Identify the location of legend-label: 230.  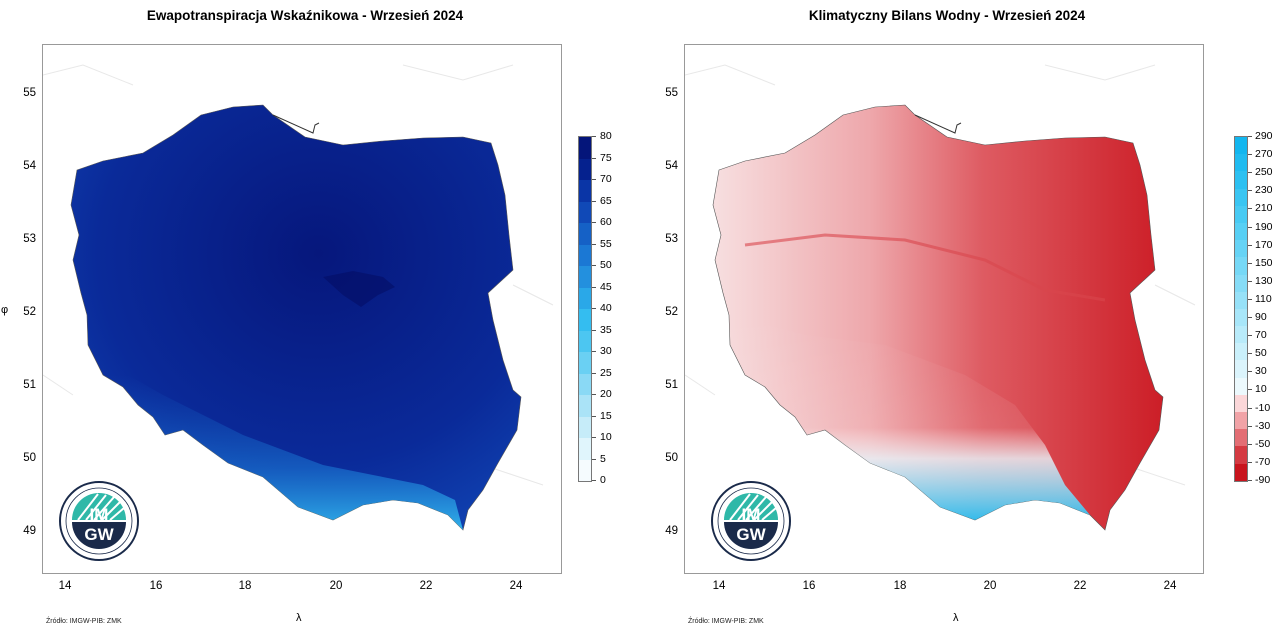
(1264, 190).